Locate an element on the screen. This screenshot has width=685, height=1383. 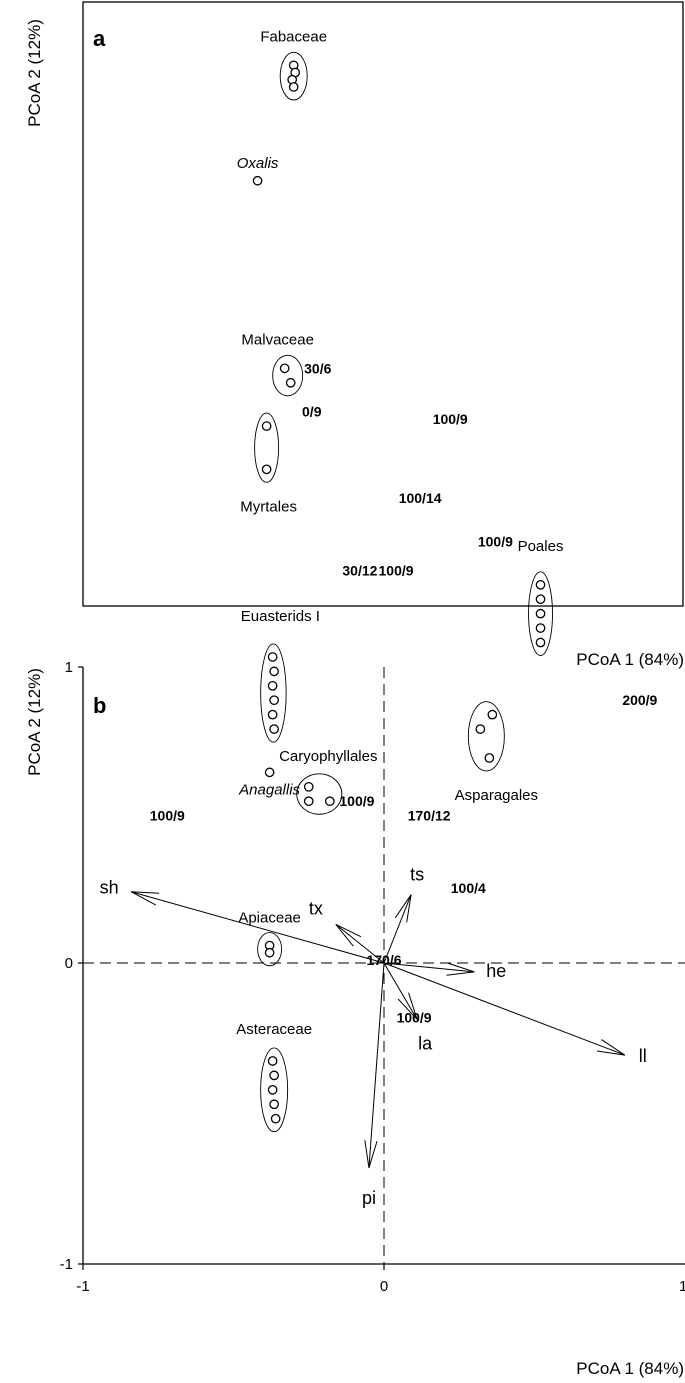
vector-label: tx is located at coordinates (316, 908).